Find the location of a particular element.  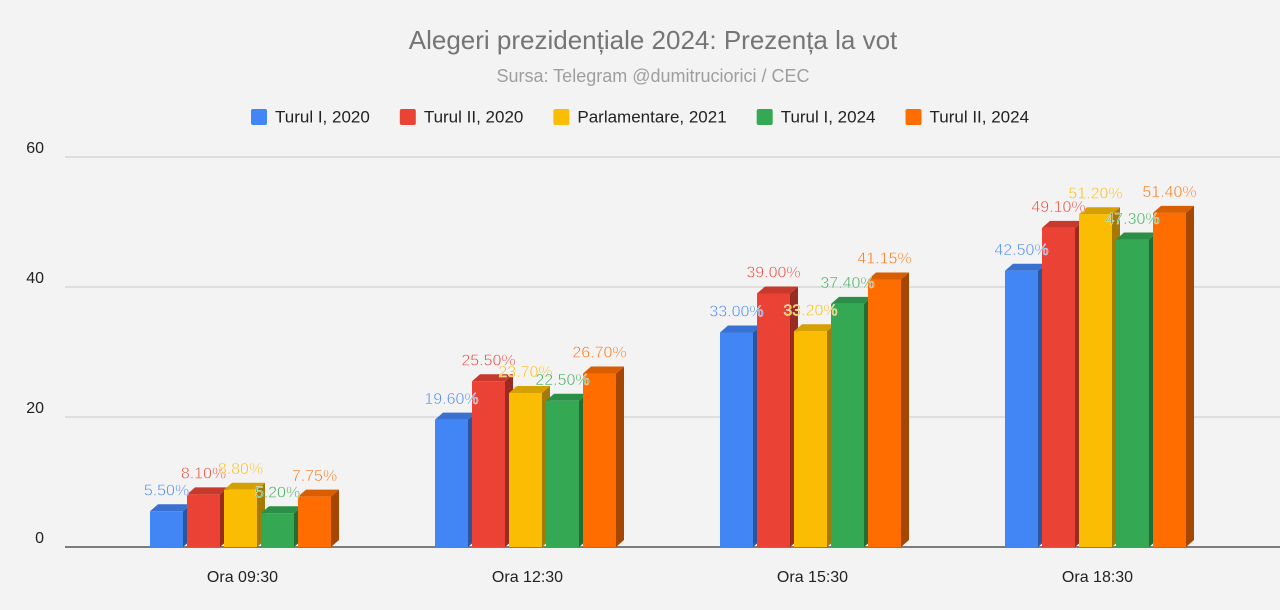

y-tick-label: 20 is located at coordinates (35, 408).